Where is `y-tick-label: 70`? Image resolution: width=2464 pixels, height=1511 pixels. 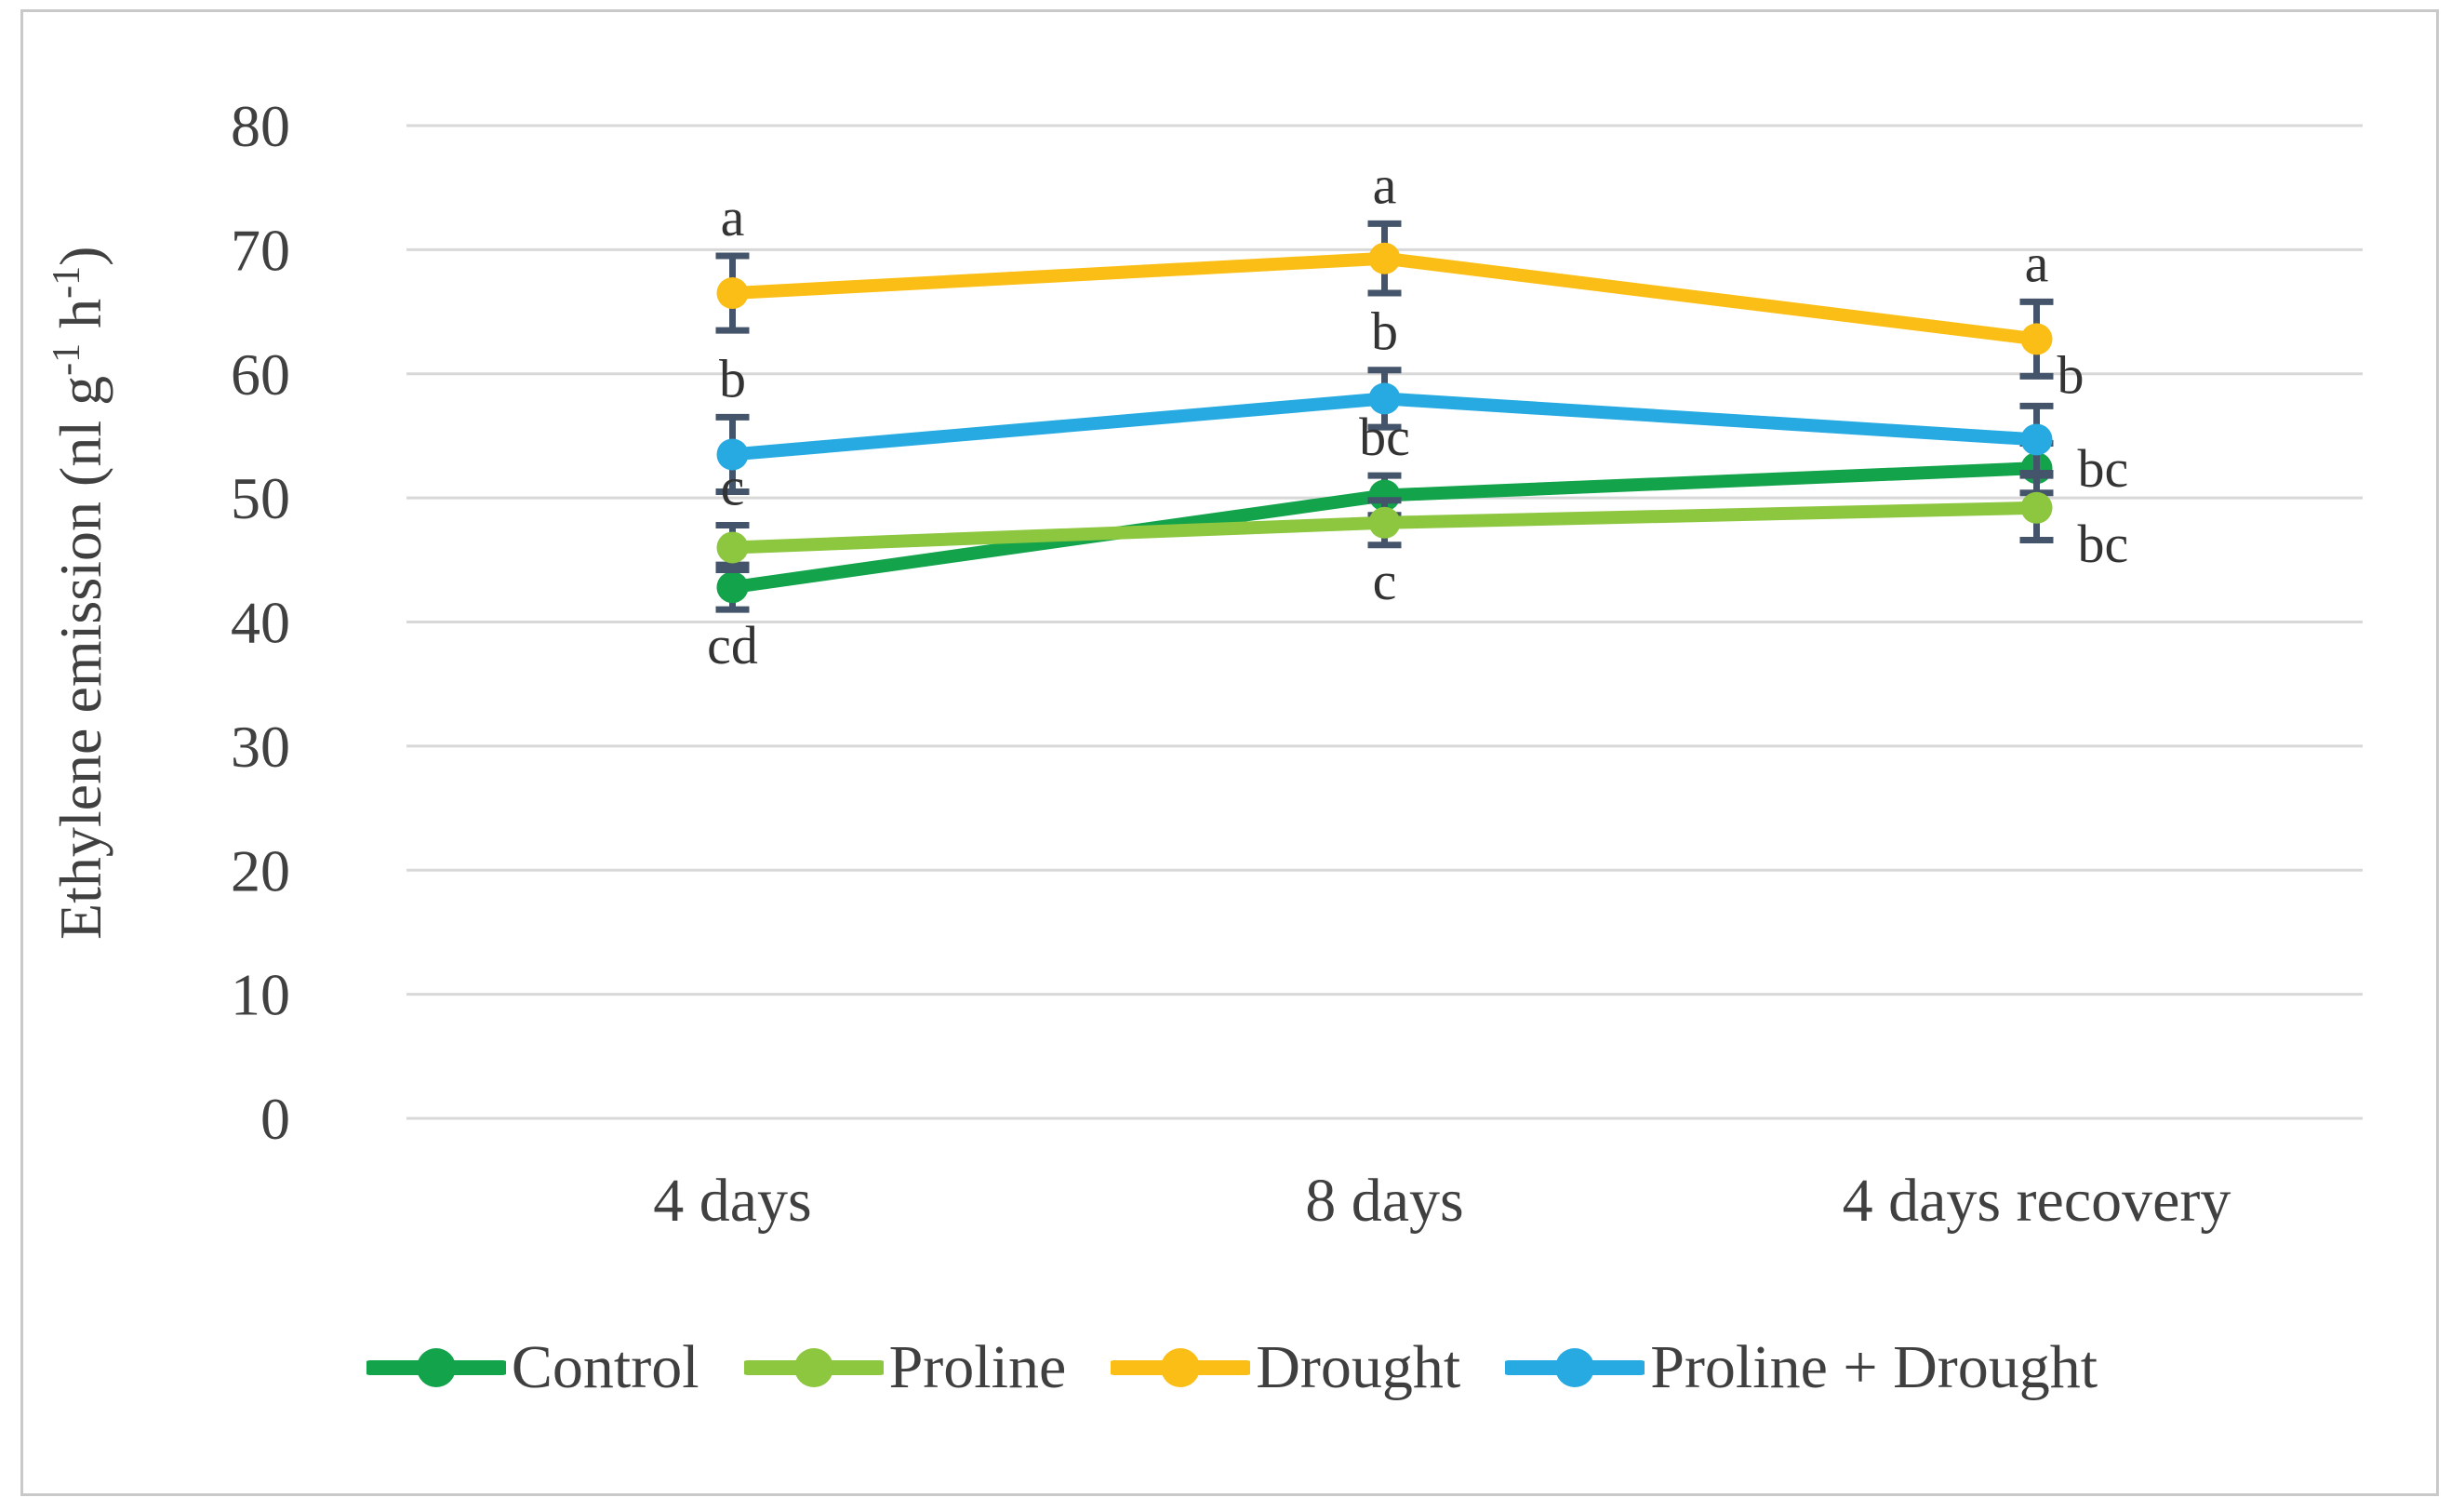 y-tick-label: 70 is located at coordinates (260, 250).